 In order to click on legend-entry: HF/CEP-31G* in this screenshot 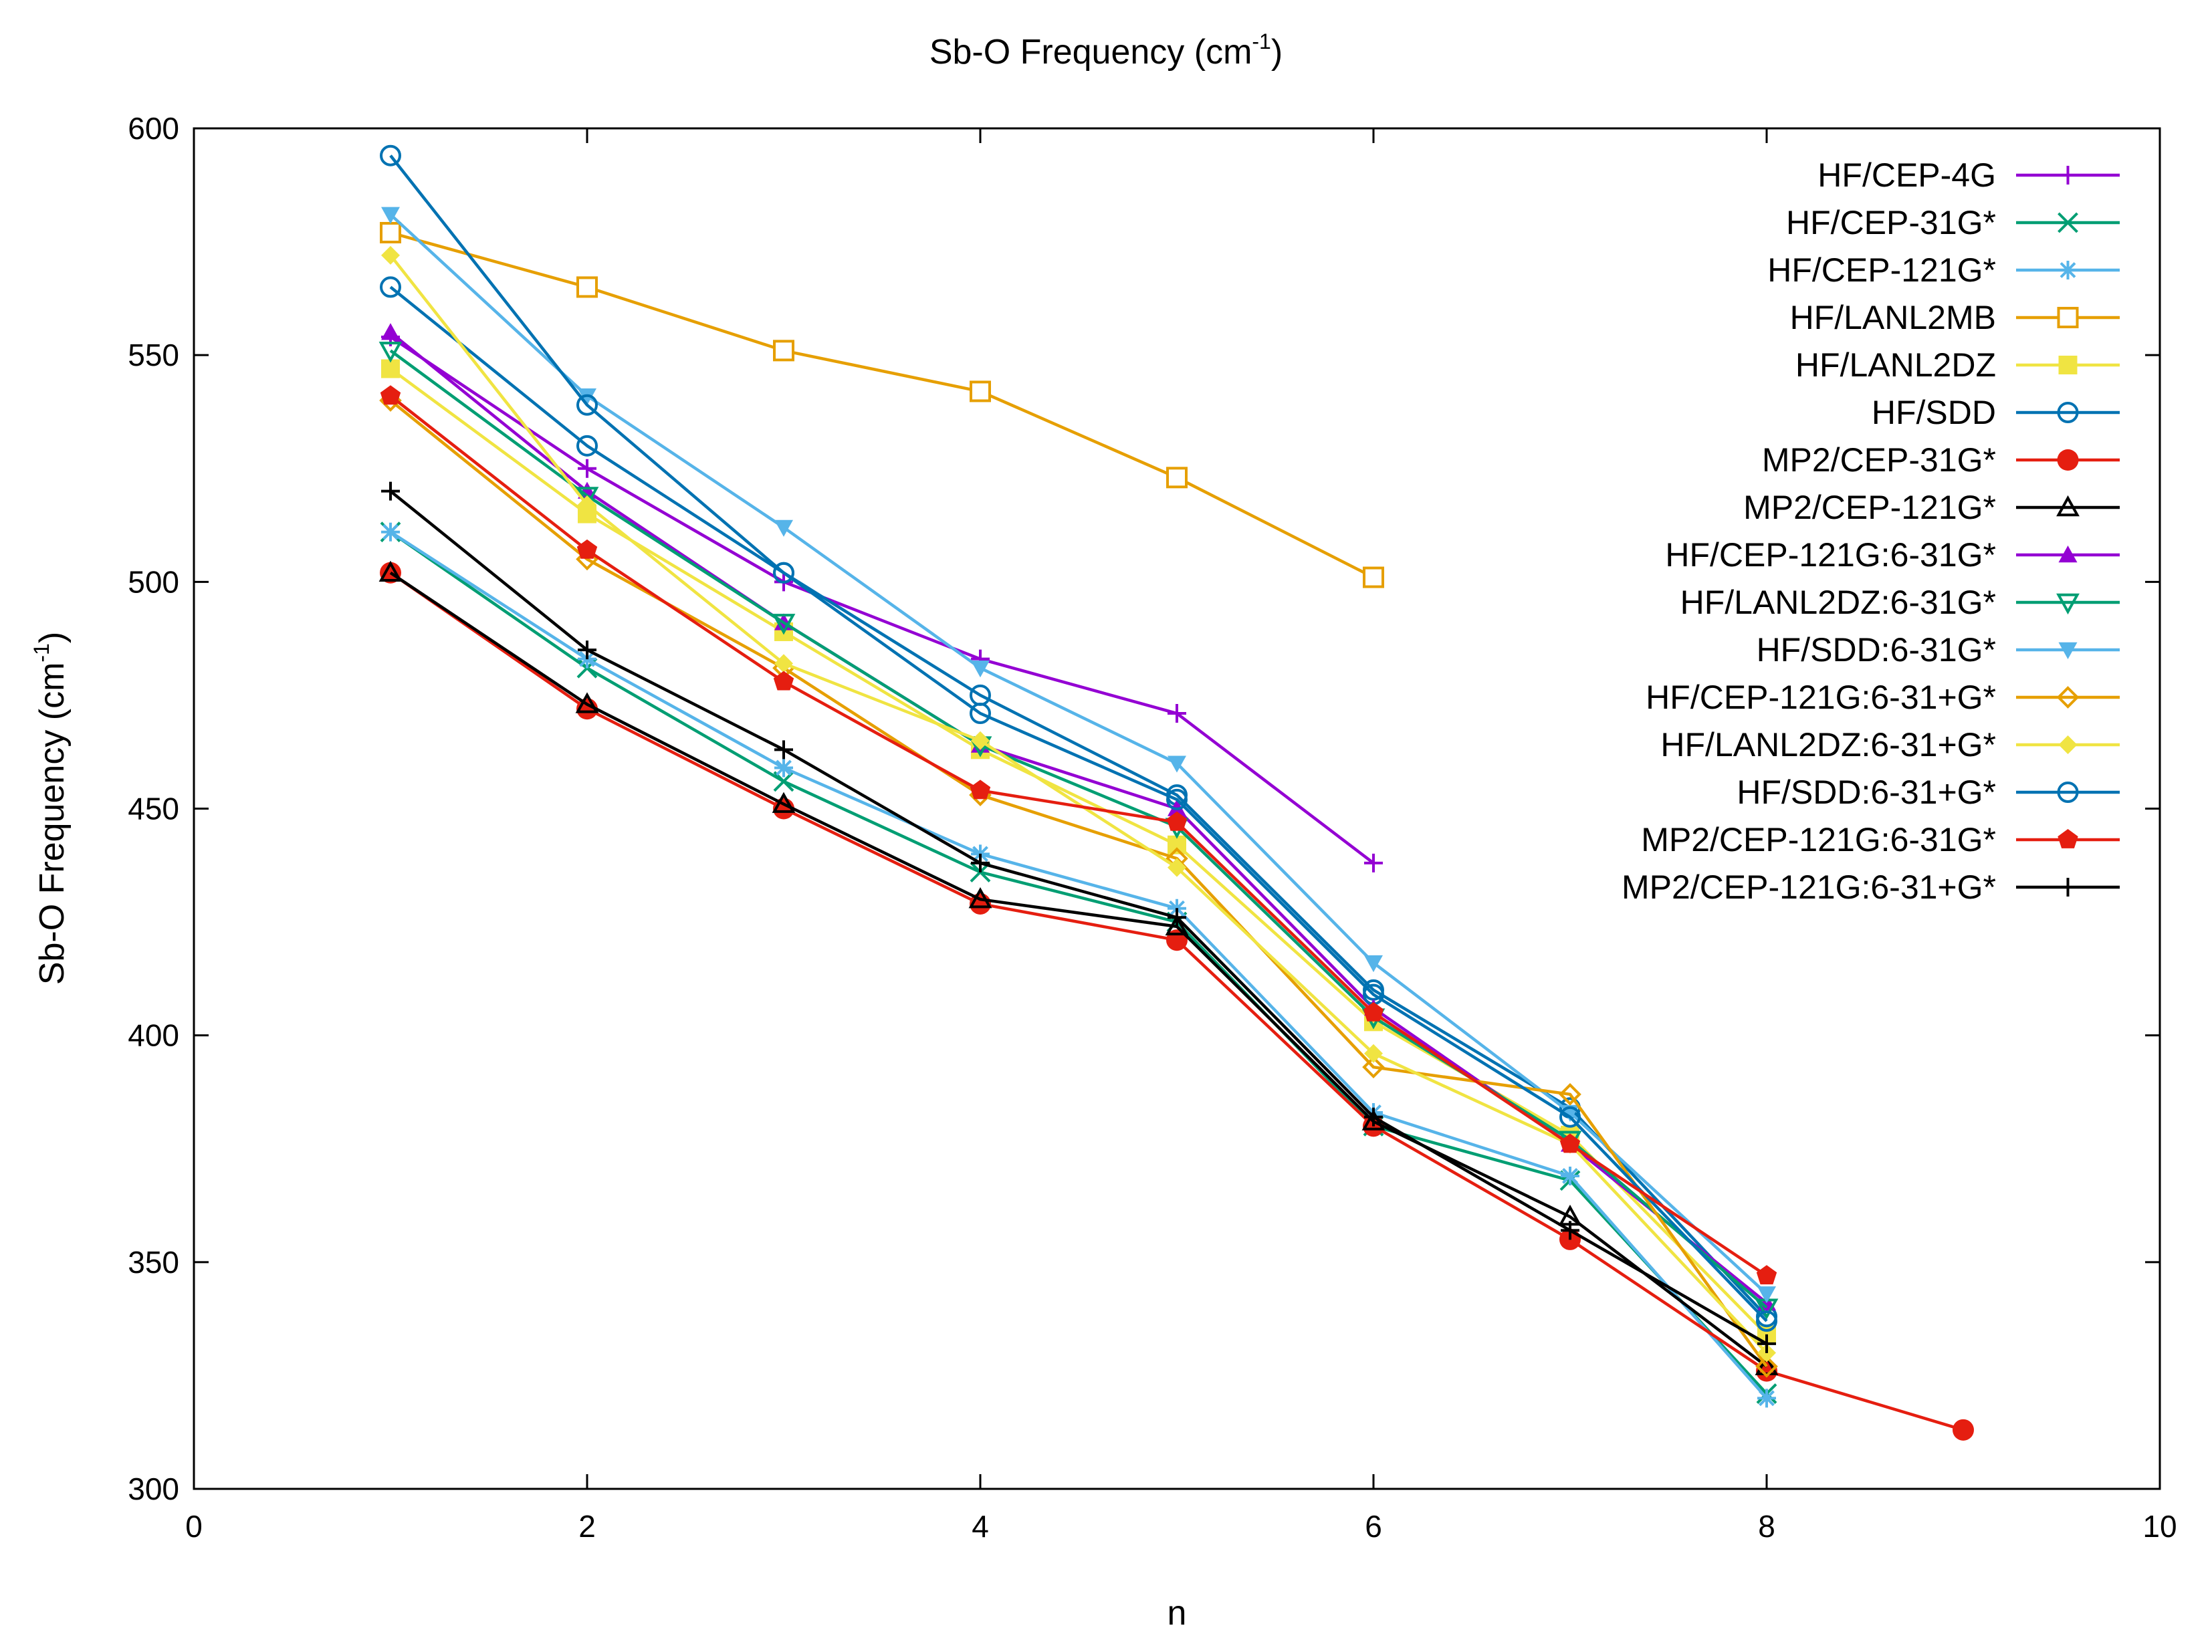, I will do `click(1953, 223)`.